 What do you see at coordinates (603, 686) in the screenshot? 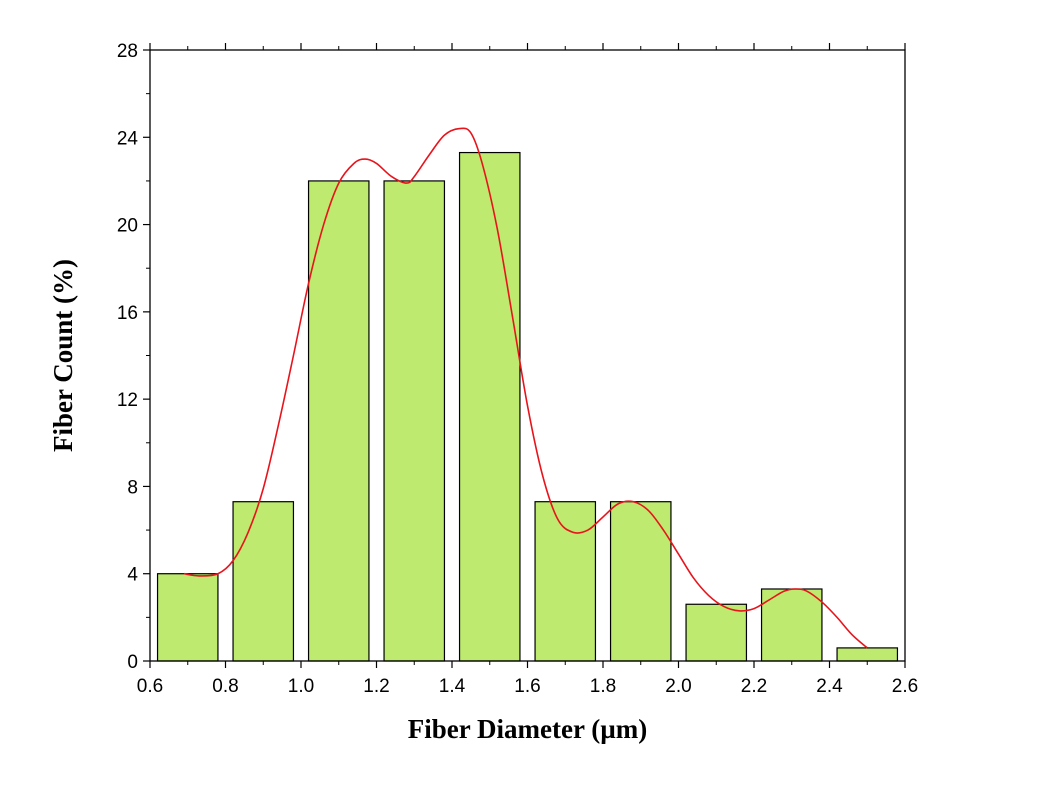
I see `x-tick-label: 1.8` at bounding box center [603, 686].